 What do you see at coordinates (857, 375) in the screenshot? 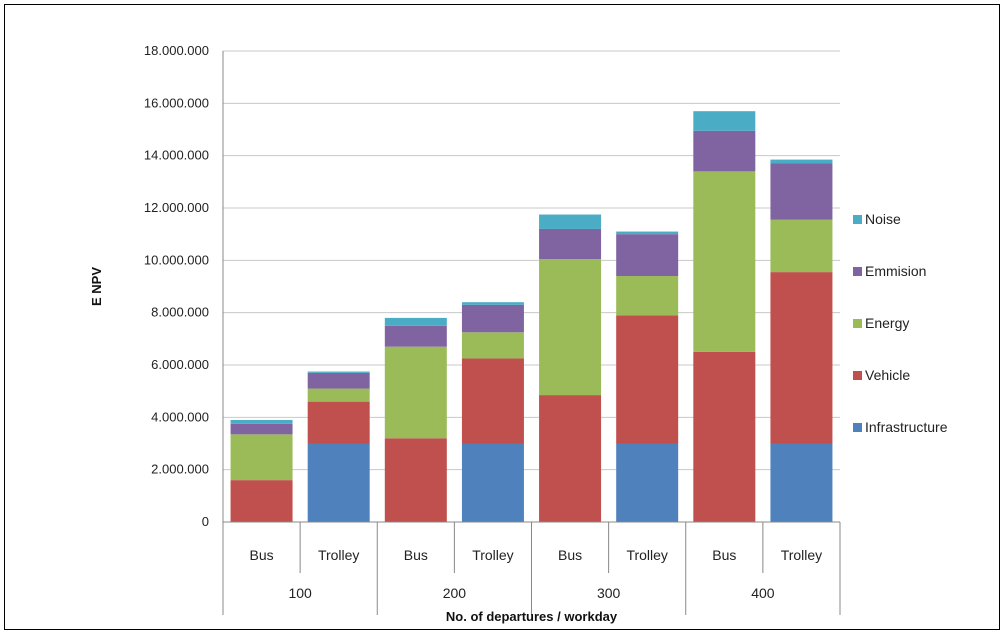
I see `legend-swatch-vehicle` at bounding box center [857, 375].